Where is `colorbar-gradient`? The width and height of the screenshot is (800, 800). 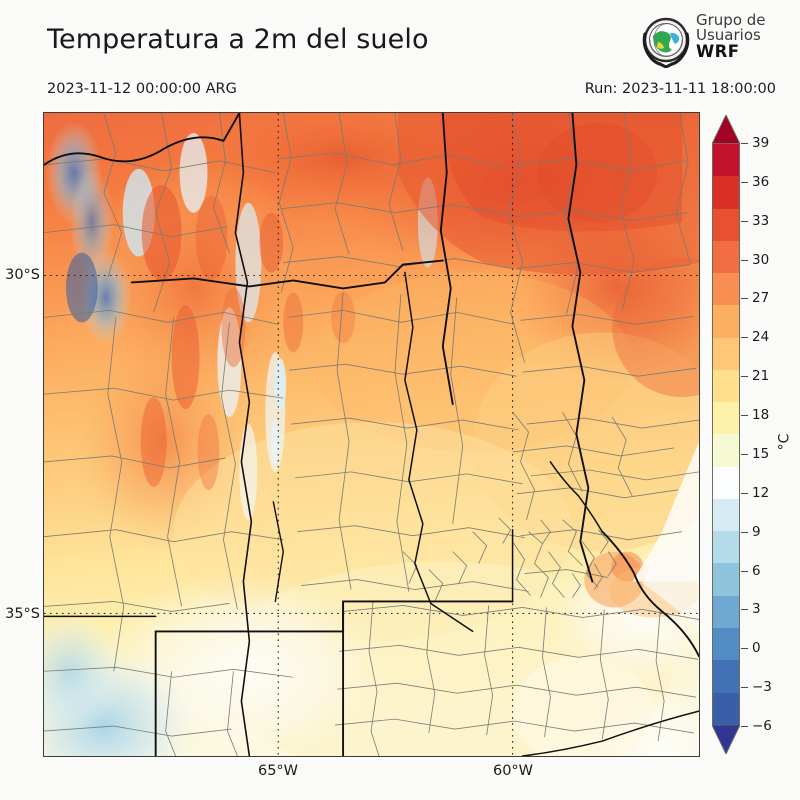 colorbar-gradient is located at coordinates (726, 434).